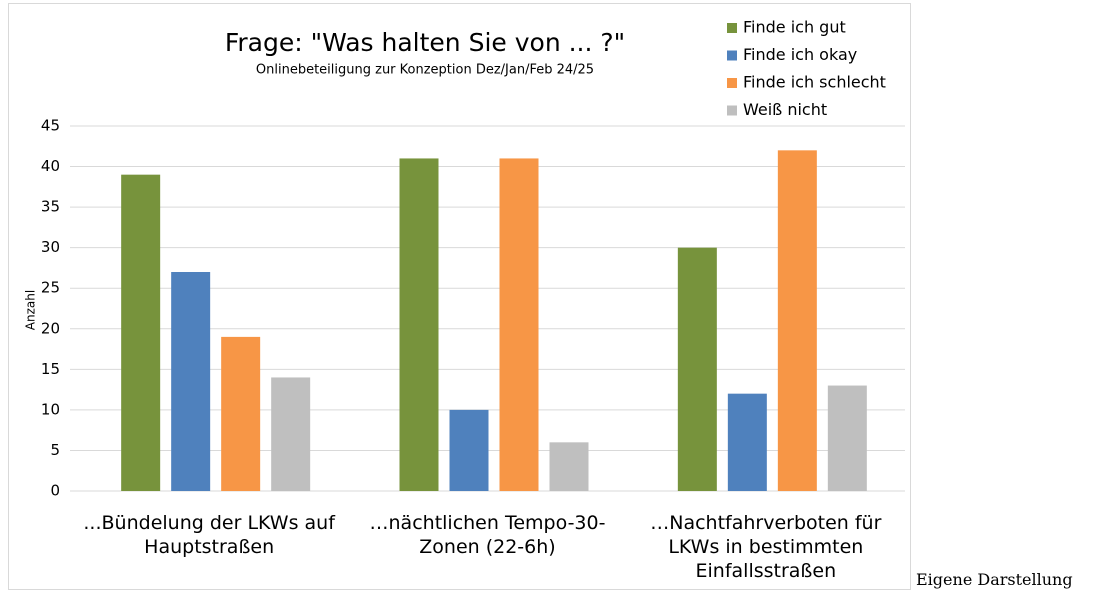 Image resolution: width=1106 pixels, height=595 pixels. Describe the element at coordinates (31, 310) in the screenshot. I see `y-axis-label: Anzahl` at that location.